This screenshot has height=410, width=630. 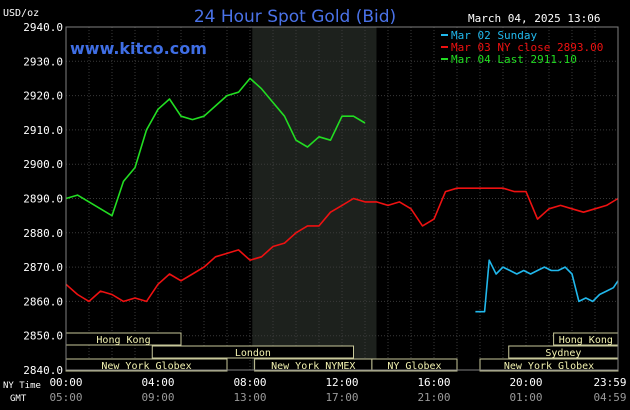 I want to click on ny-time-row-label: NY Time, so click(x=22, y=386).